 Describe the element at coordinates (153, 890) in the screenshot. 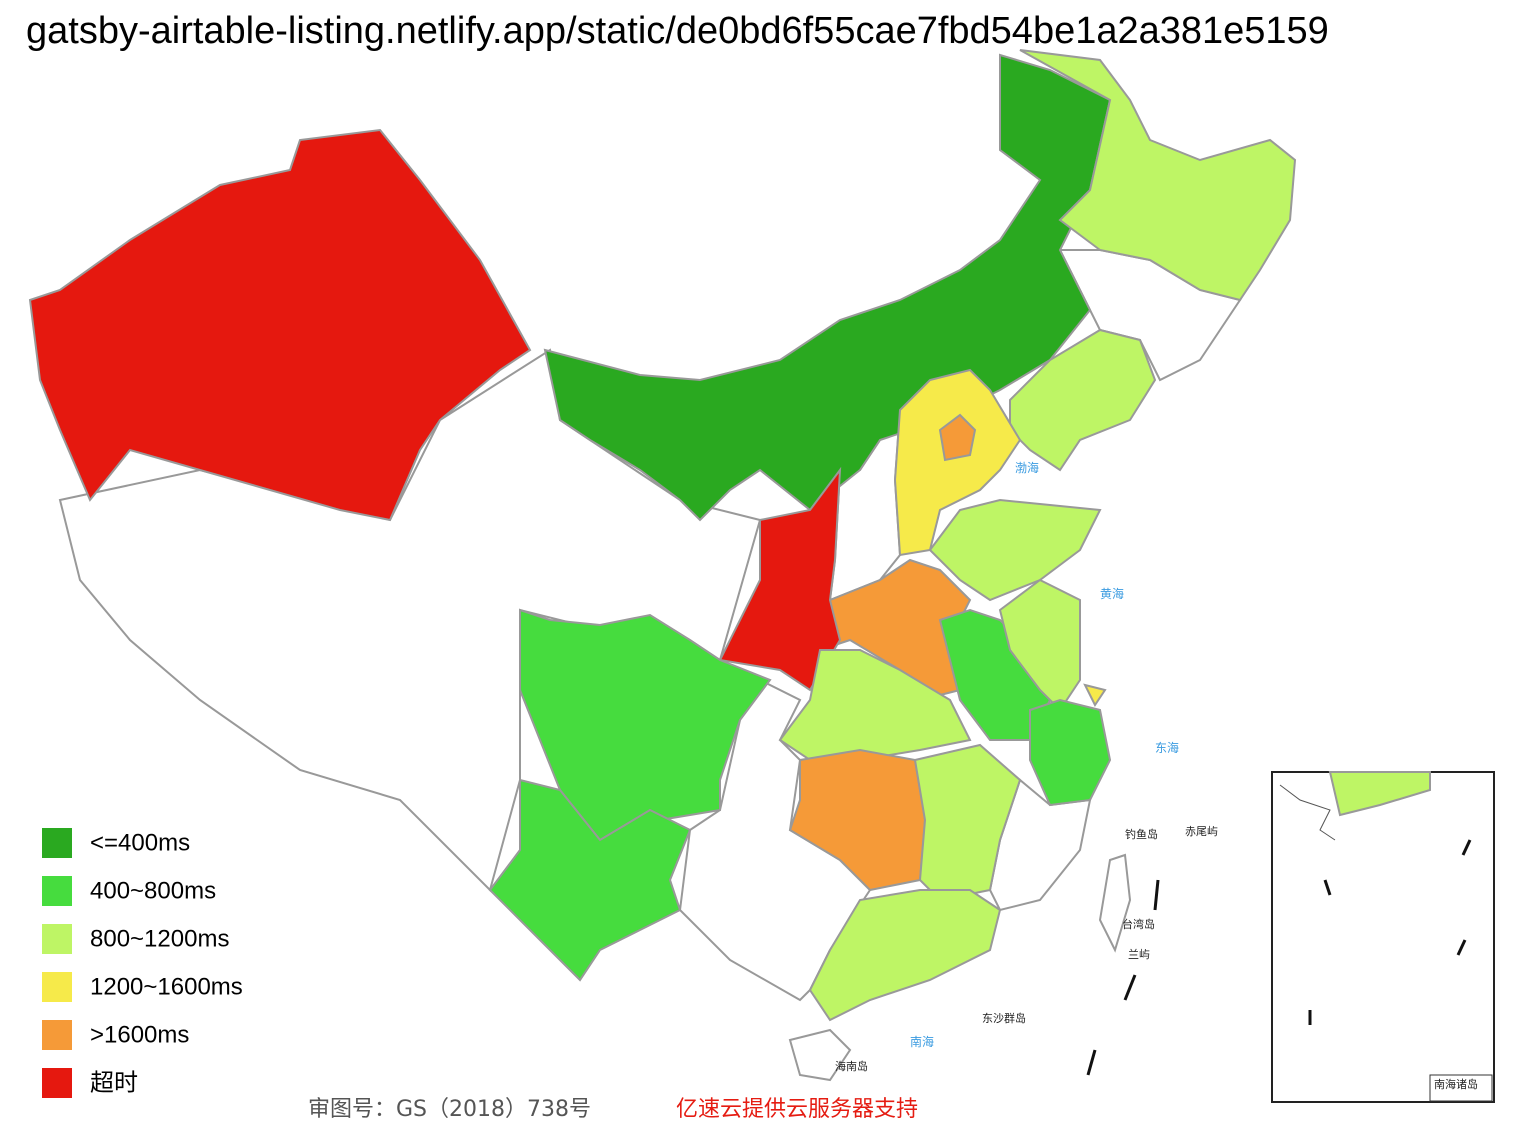

I see `legend-label: 400~800ms` at that location.